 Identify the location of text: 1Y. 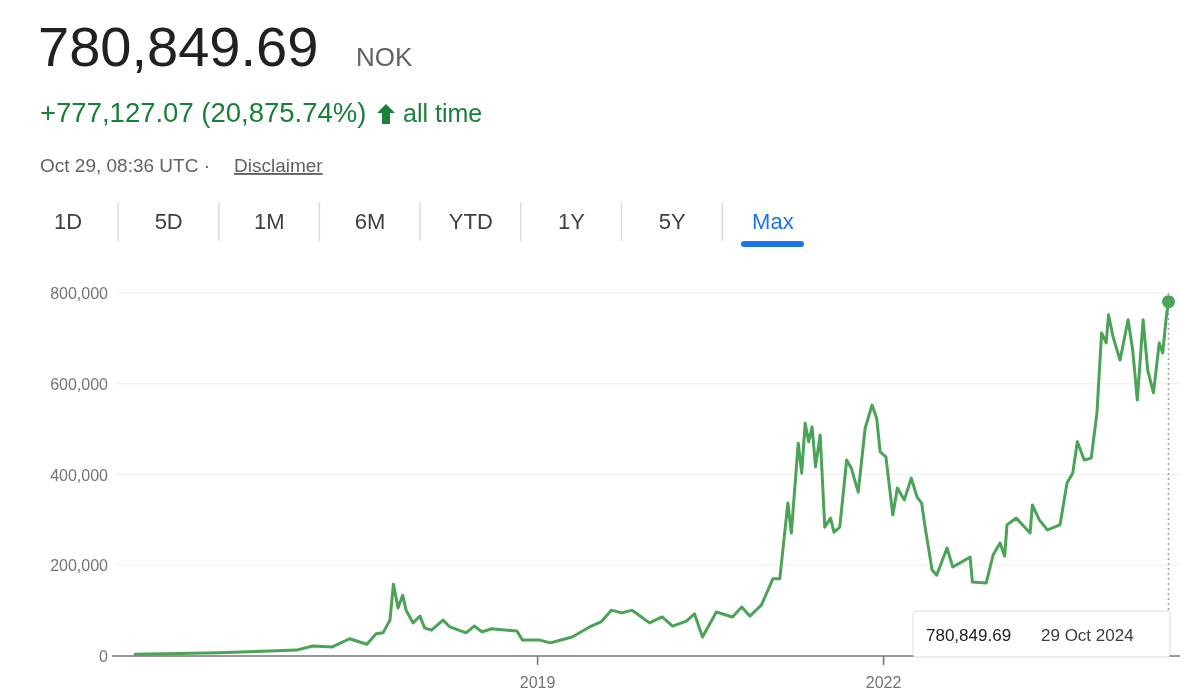
(572, 221).